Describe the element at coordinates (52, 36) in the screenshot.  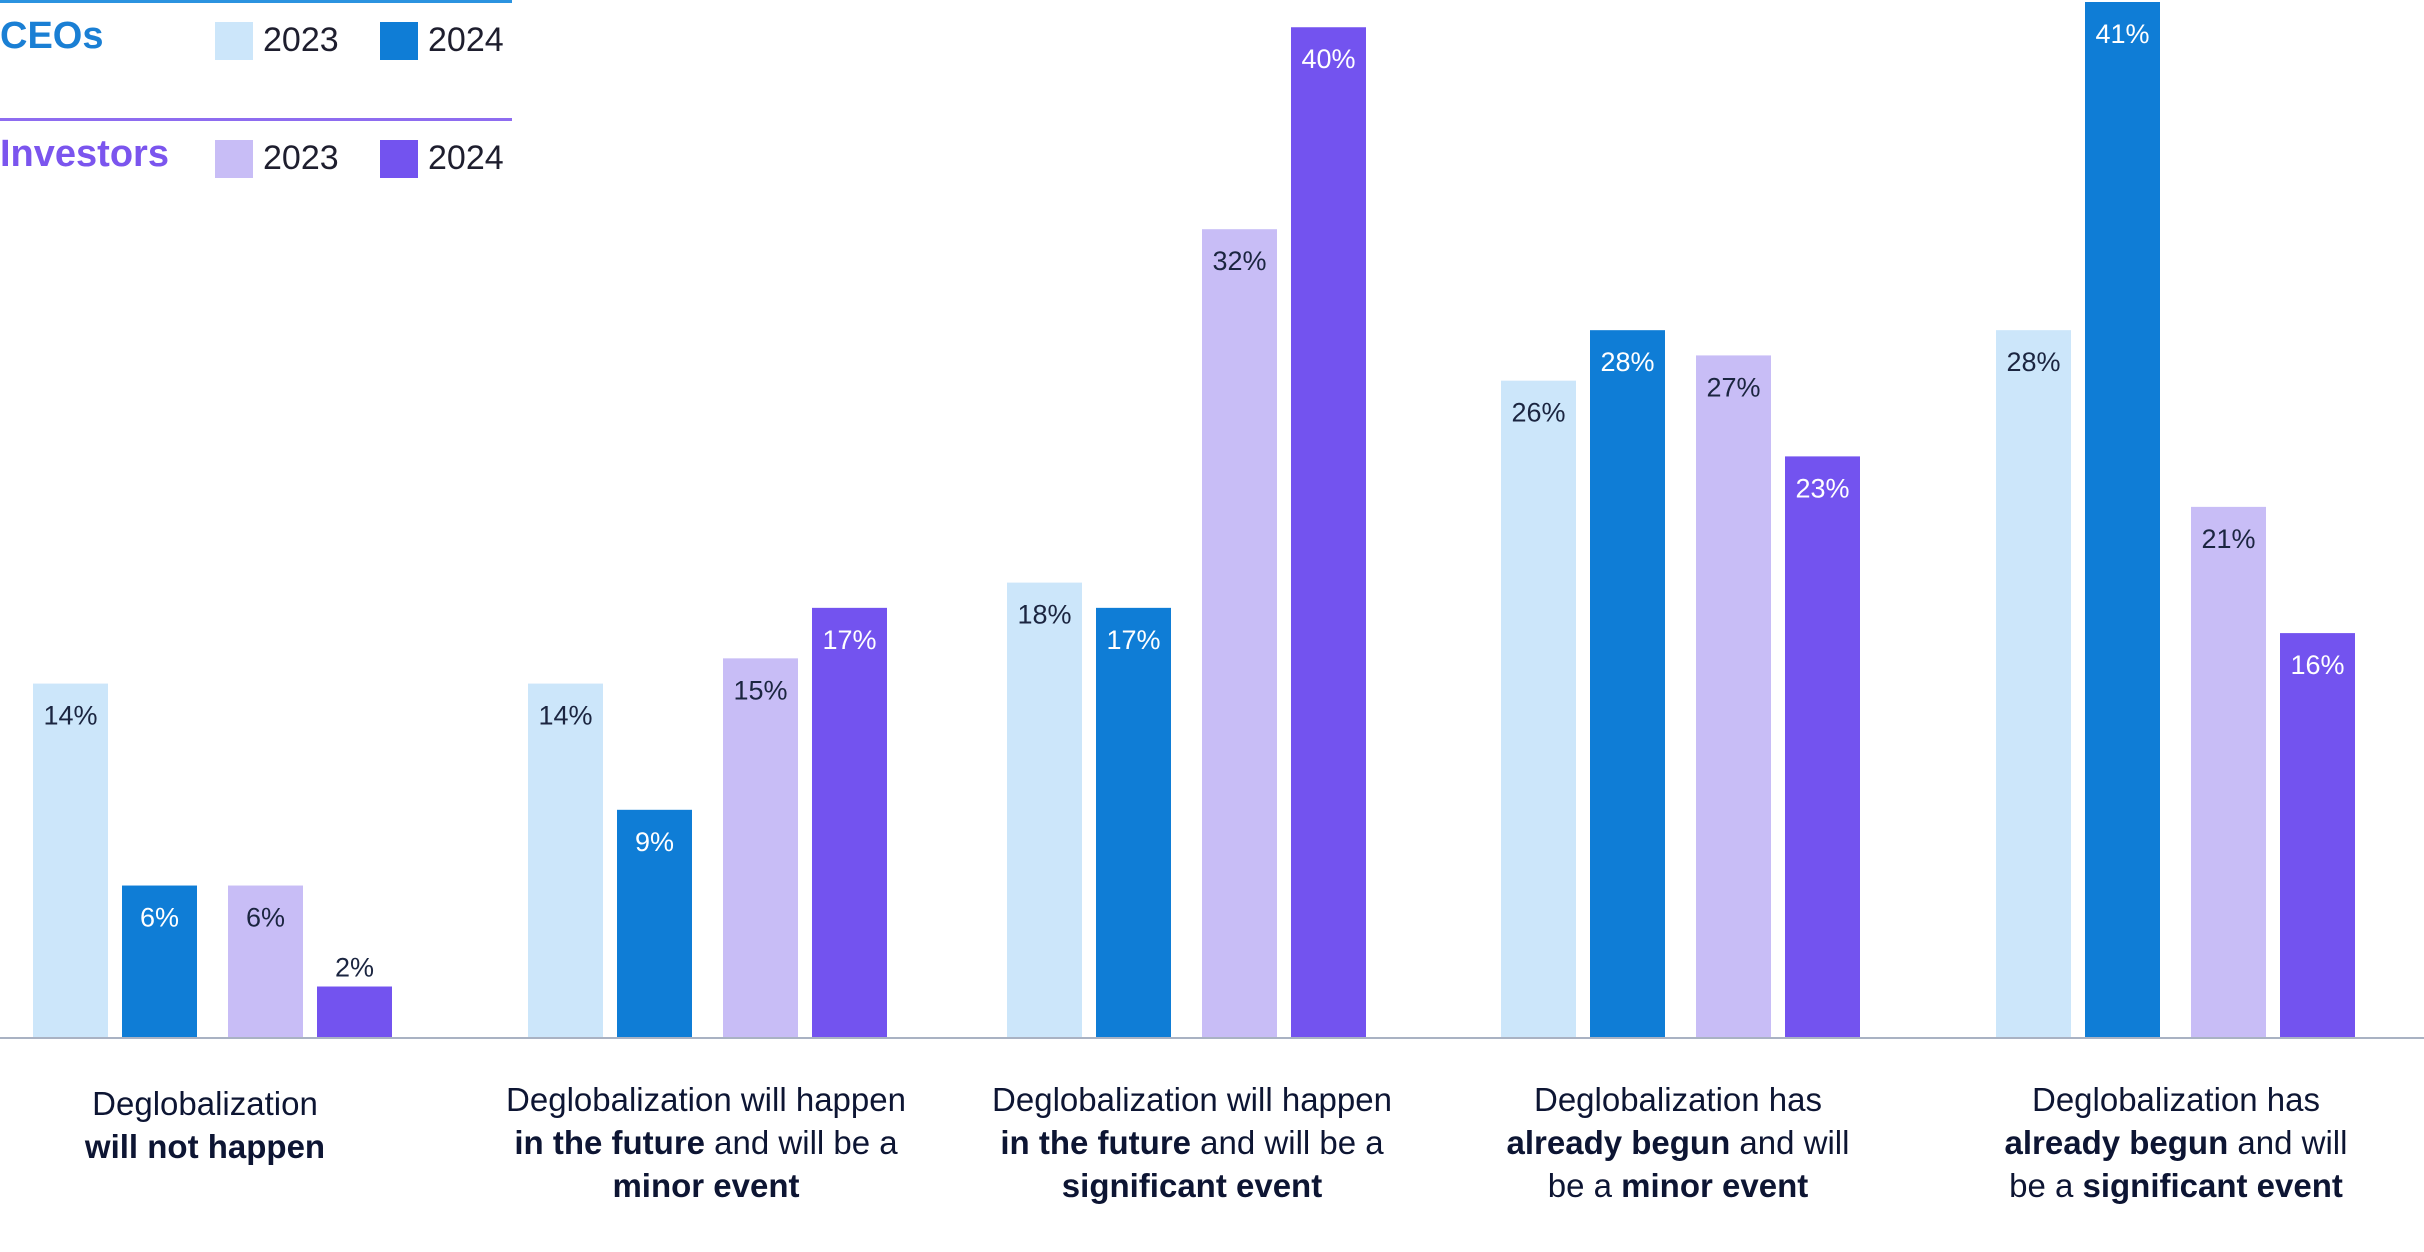
I see `legend-ceos-title: CEOs` at that location.